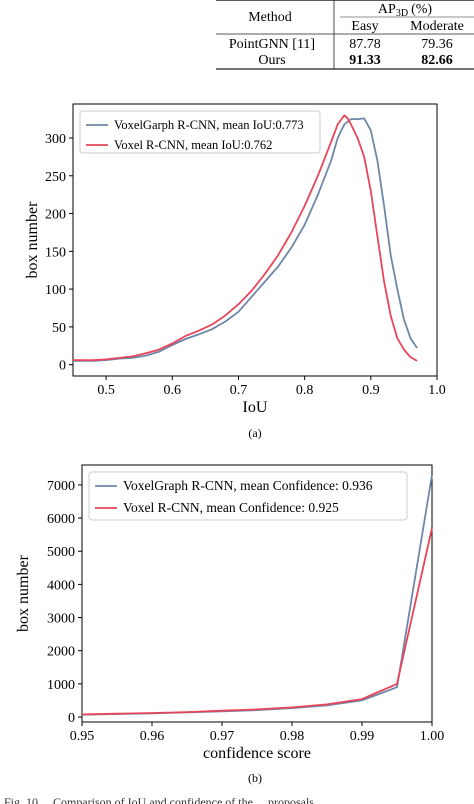 The image size is (474, 804). I want to click on y-tick-label: 200, so click(55, 215).